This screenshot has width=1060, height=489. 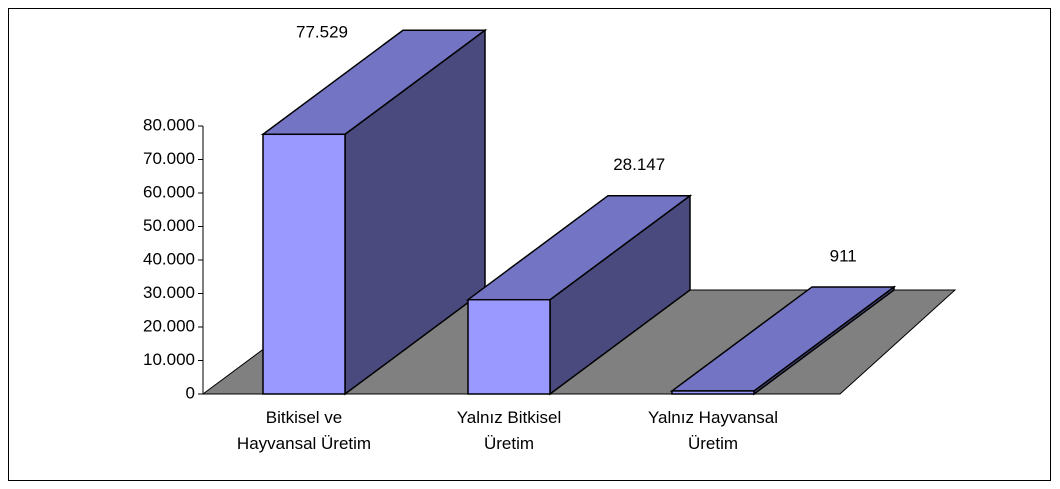 I want to click on y-tick-label: 60.000, so click(x=169, y=191).